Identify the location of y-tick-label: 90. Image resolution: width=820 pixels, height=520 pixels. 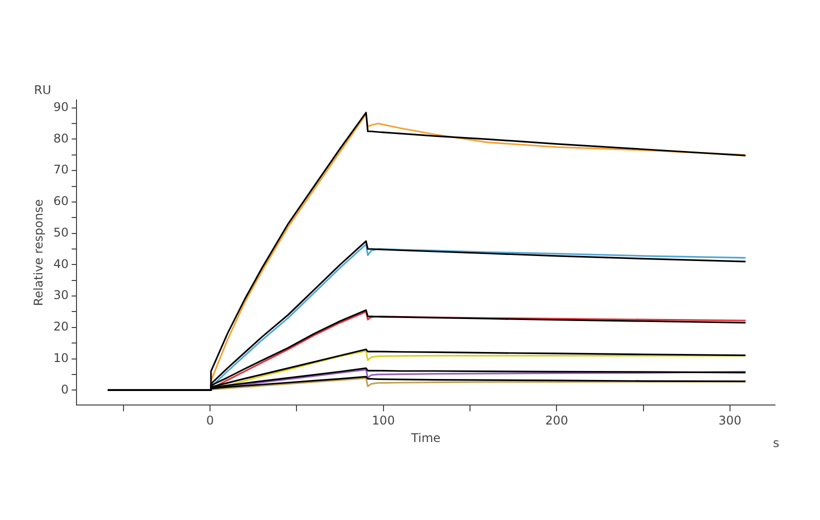
(61, 107).